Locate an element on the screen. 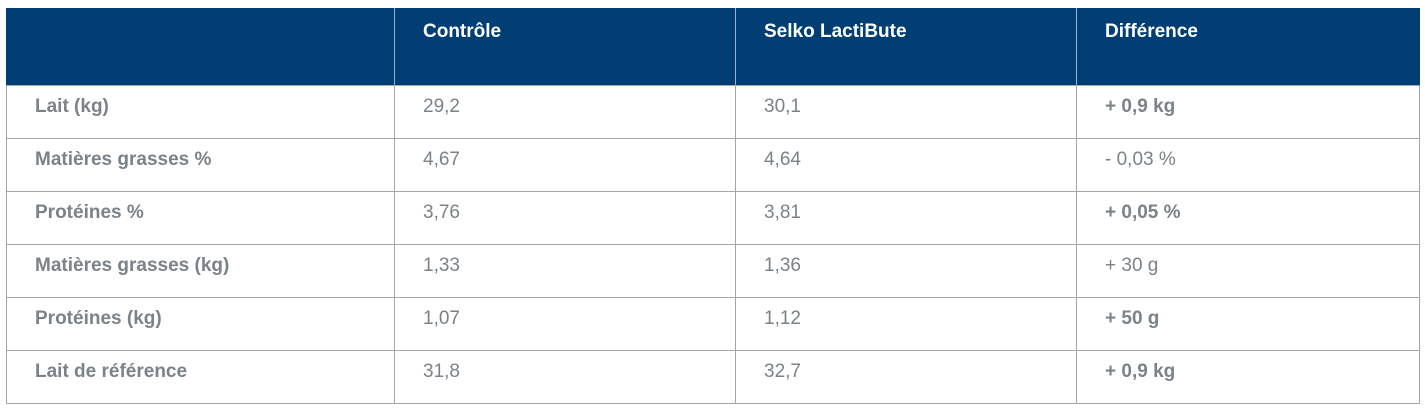  difference-value: - 0,03 % is located at coordinates (1248, 165).